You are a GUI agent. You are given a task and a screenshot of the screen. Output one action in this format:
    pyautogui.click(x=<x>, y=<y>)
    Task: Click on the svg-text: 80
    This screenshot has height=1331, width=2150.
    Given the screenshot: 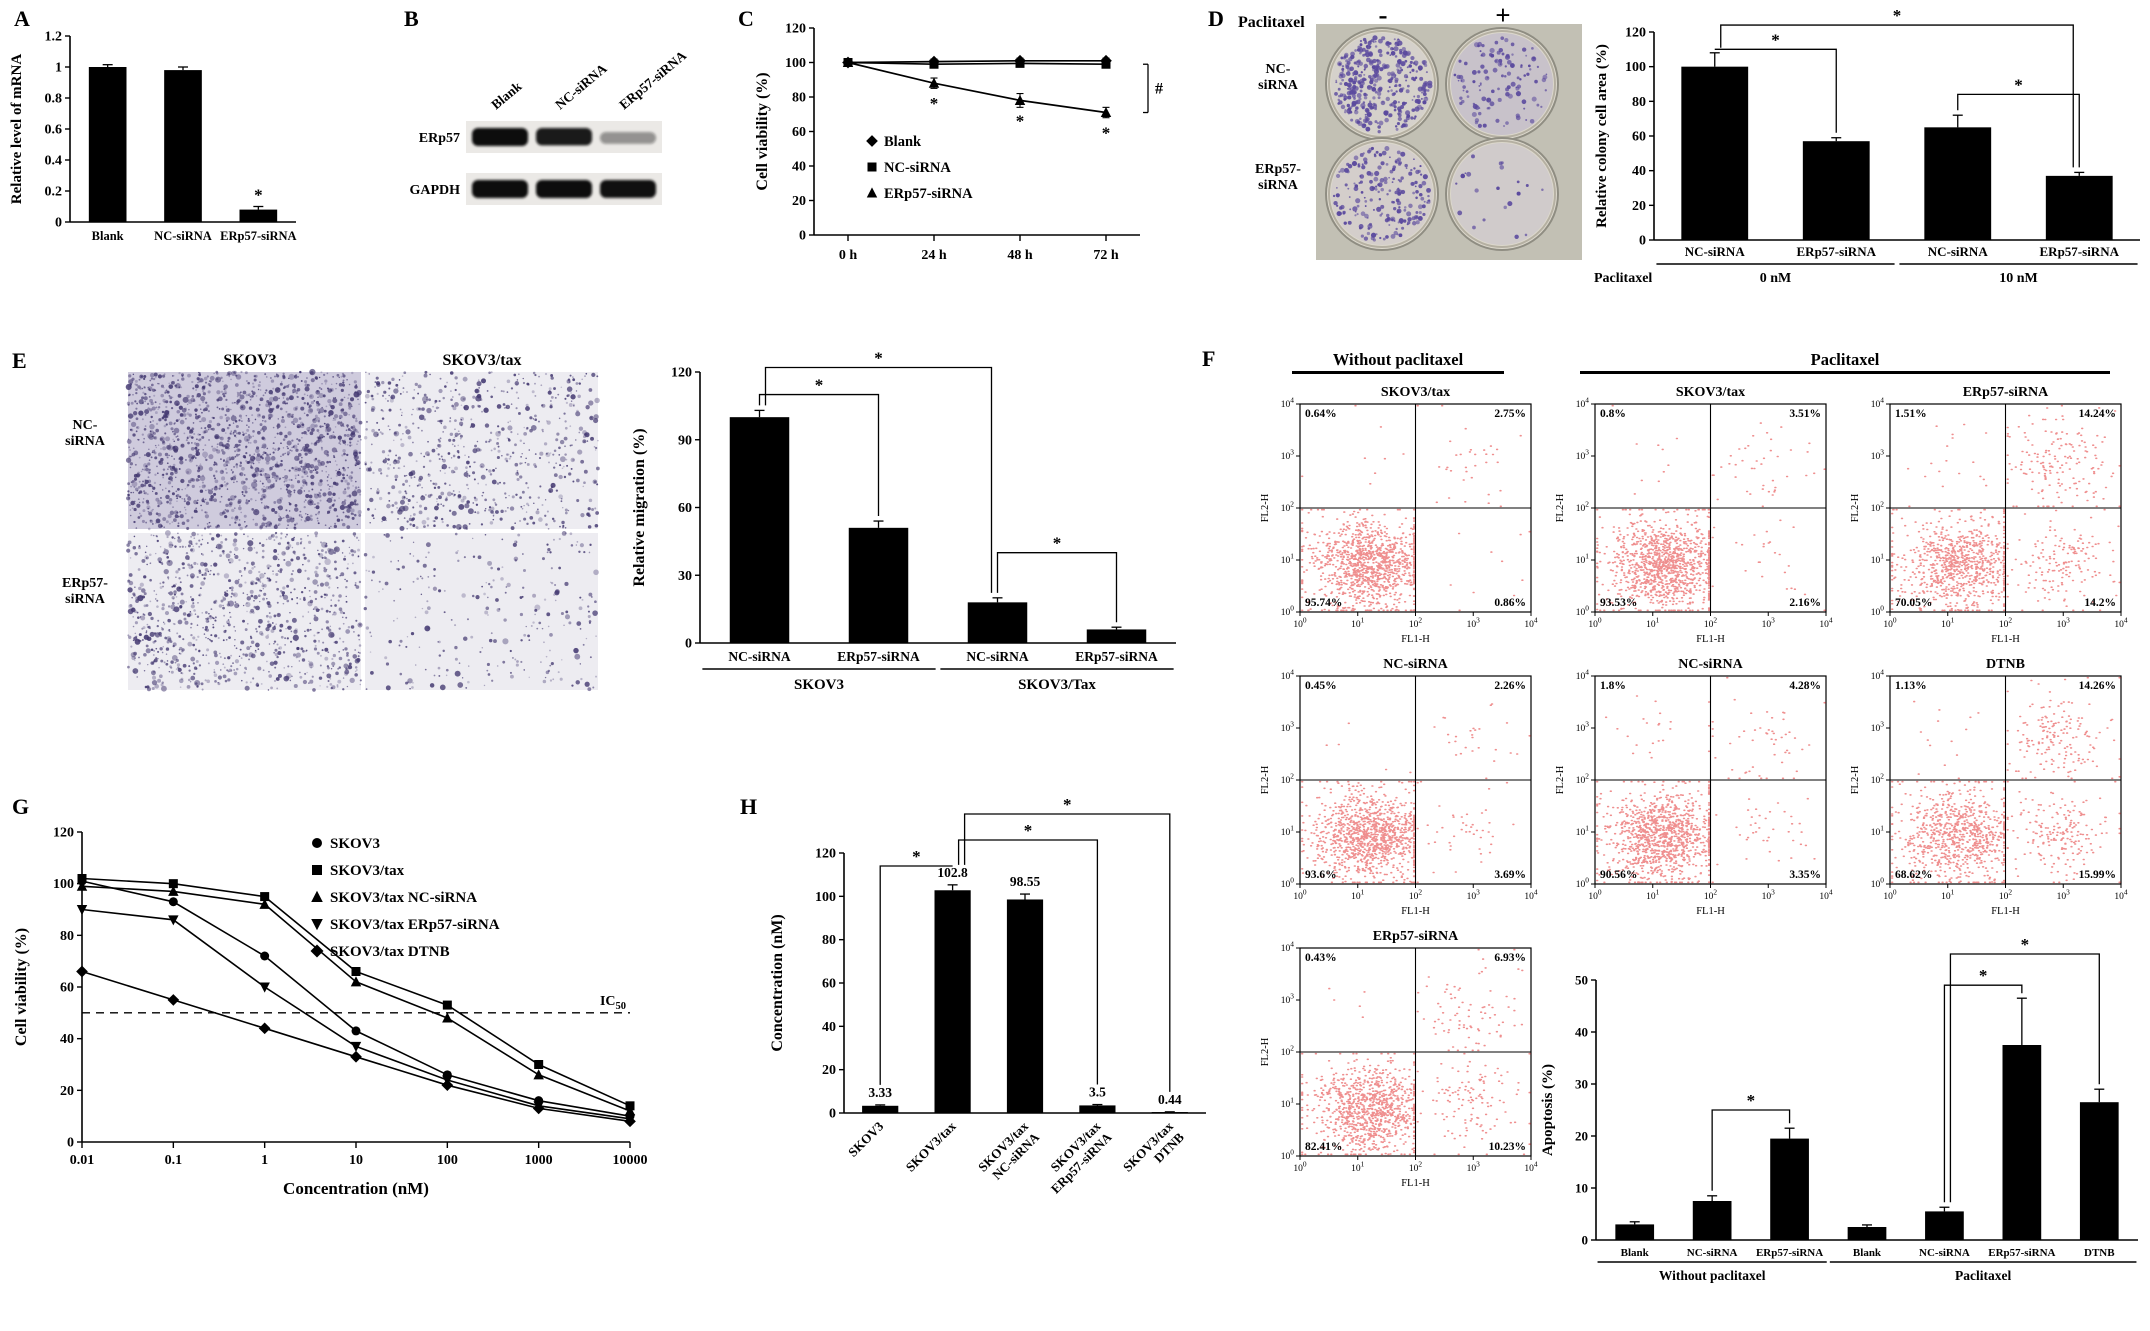 What is the action you would take?
    pyautogui.click(x=1639, y=102)
    